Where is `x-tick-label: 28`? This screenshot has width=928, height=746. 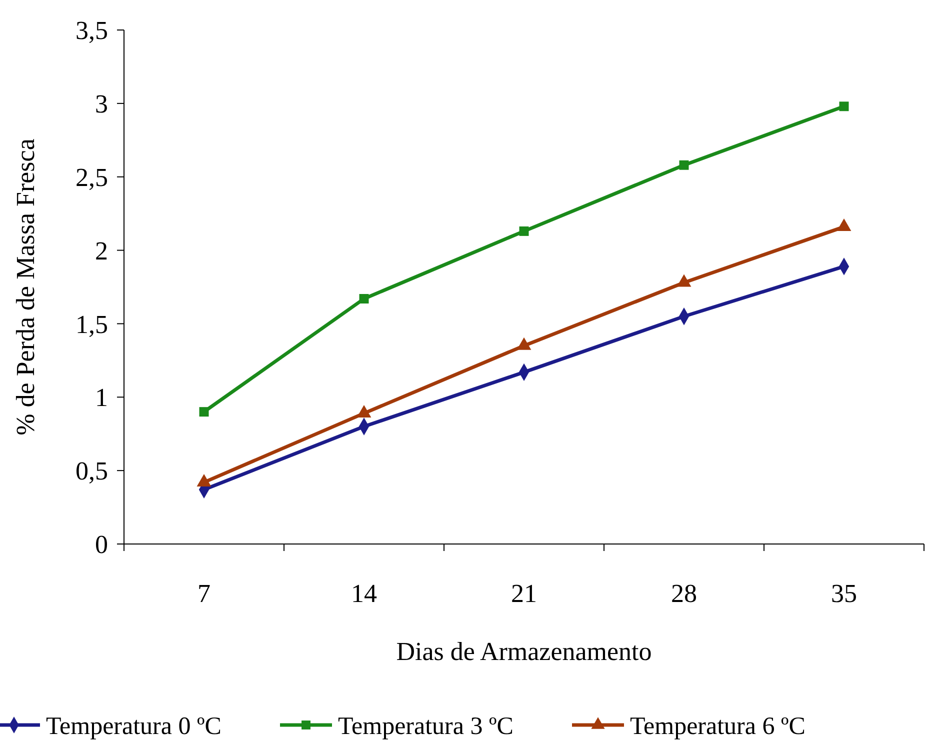 x-tick-label: 28 is located at coordinates (684, 593).